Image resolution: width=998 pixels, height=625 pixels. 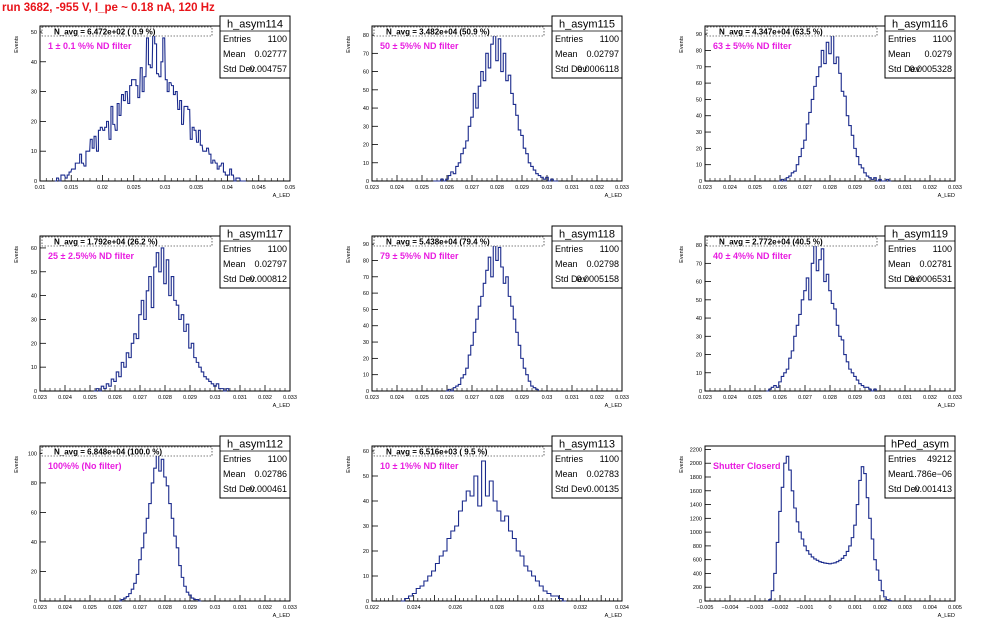 I want to click on stats-value: 0.004757, so click(x=268, y=69).